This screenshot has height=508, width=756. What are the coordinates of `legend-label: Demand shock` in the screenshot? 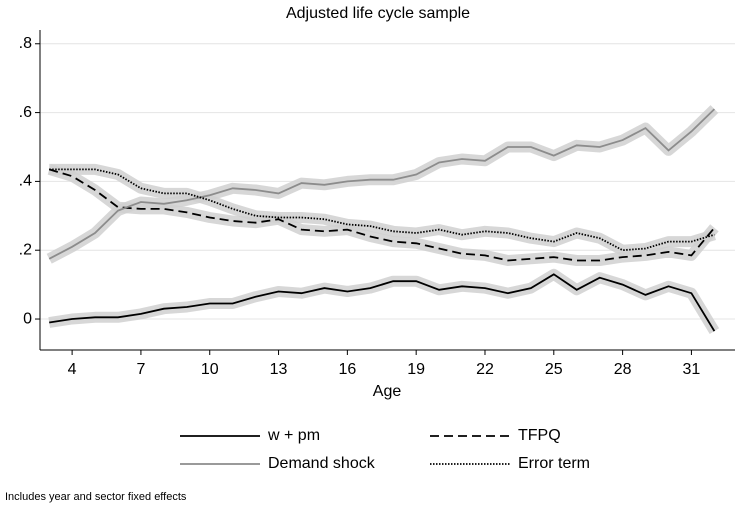 It's located at (322, 463).